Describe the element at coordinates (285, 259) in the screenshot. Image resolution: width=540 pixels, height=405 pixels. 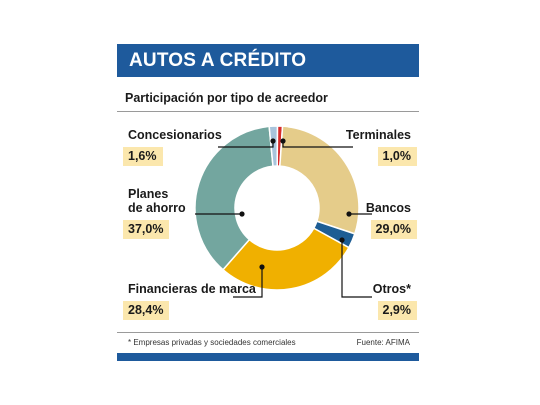
I see `slice-financieras-de-marca` at that location.